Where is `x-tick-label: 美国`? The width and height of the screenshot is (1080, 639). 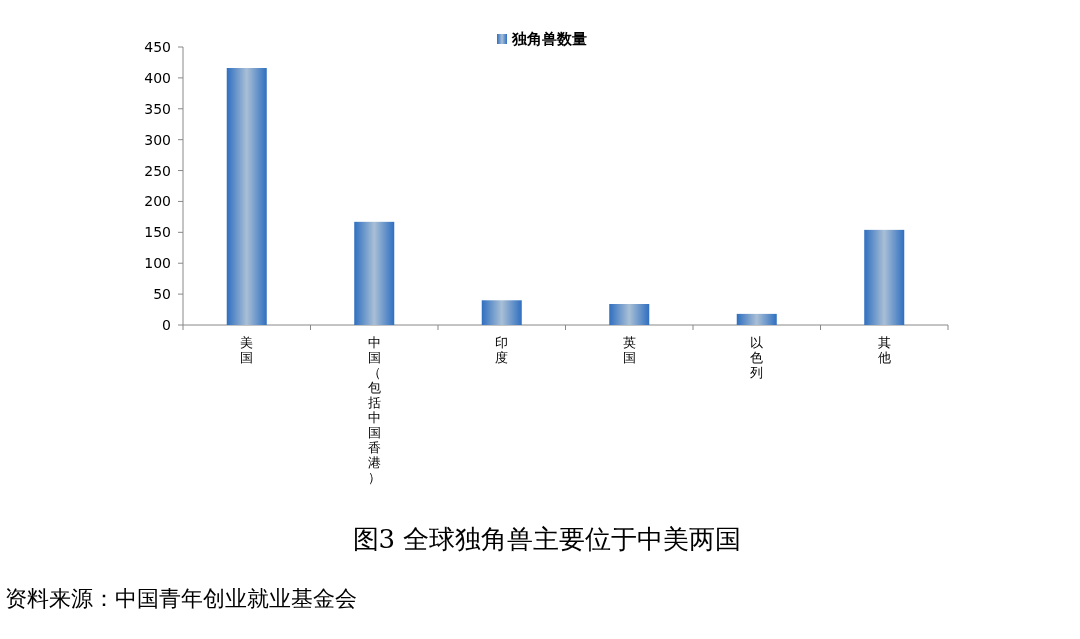 x-tick-label: 美国 is located at coordinates (247, 350).